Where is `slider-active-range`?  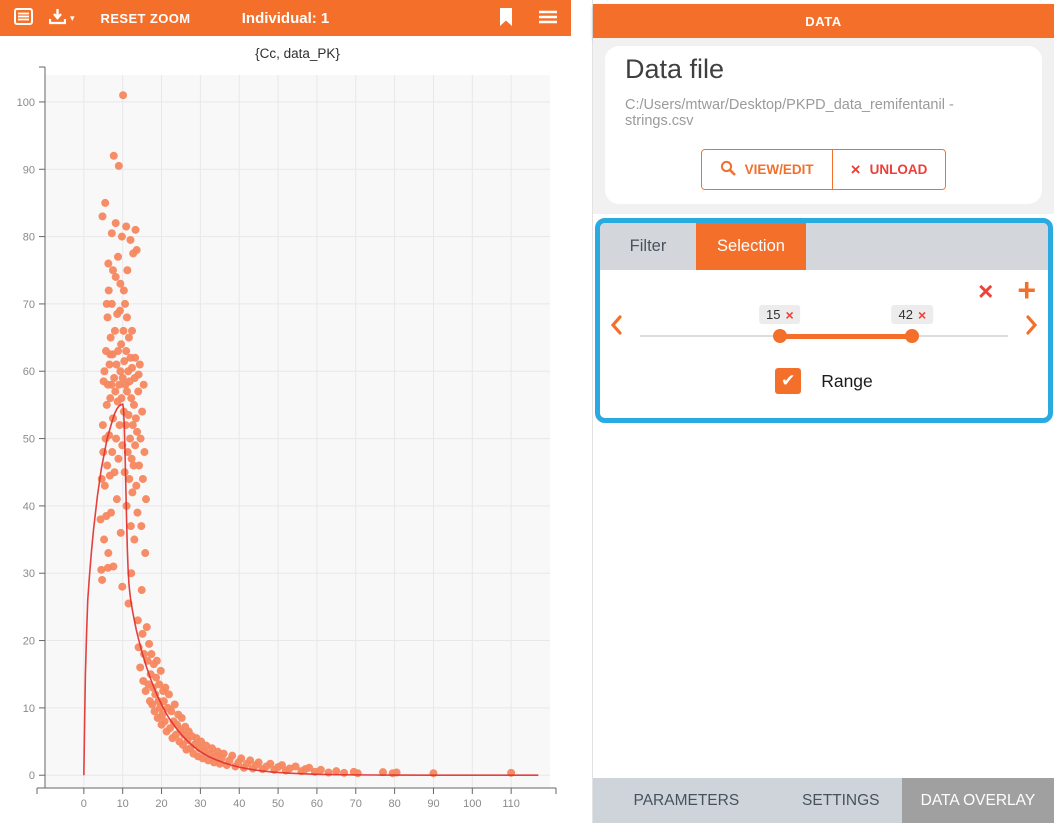
slider-active-range is located at coordinates (846, 336).